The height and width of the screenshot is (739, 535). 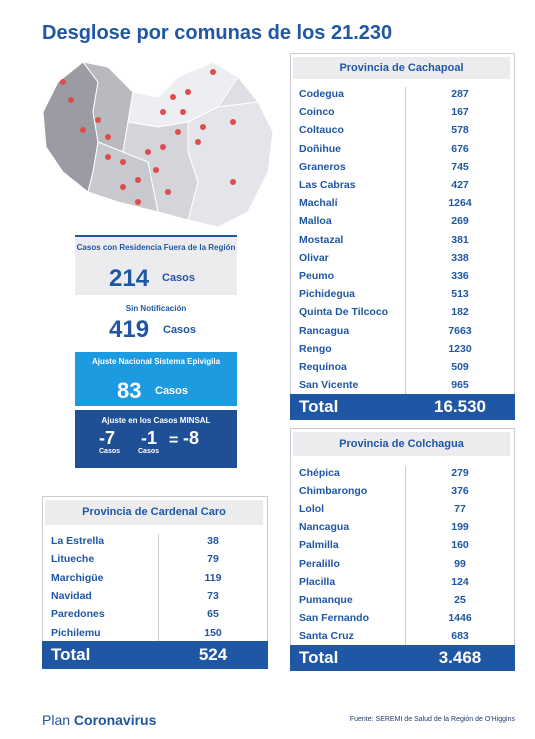 I want to click on map-pins, so click(x=148, y=137).